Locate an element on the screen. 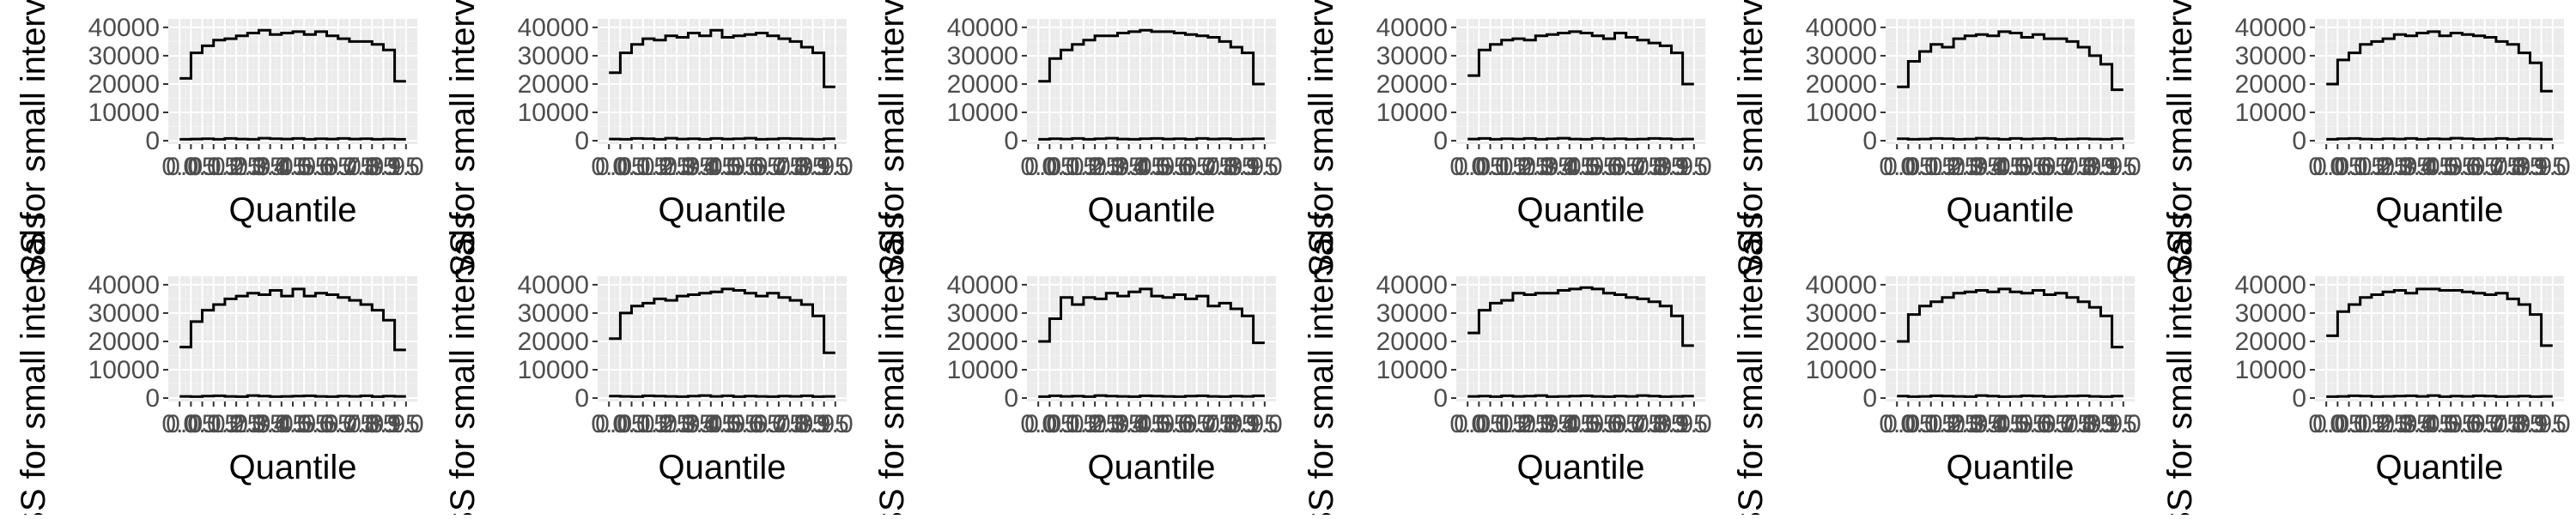 This screenshot has width=2576, height=519. x-tick-label: 0.35 is located at coordinates (688, 424).